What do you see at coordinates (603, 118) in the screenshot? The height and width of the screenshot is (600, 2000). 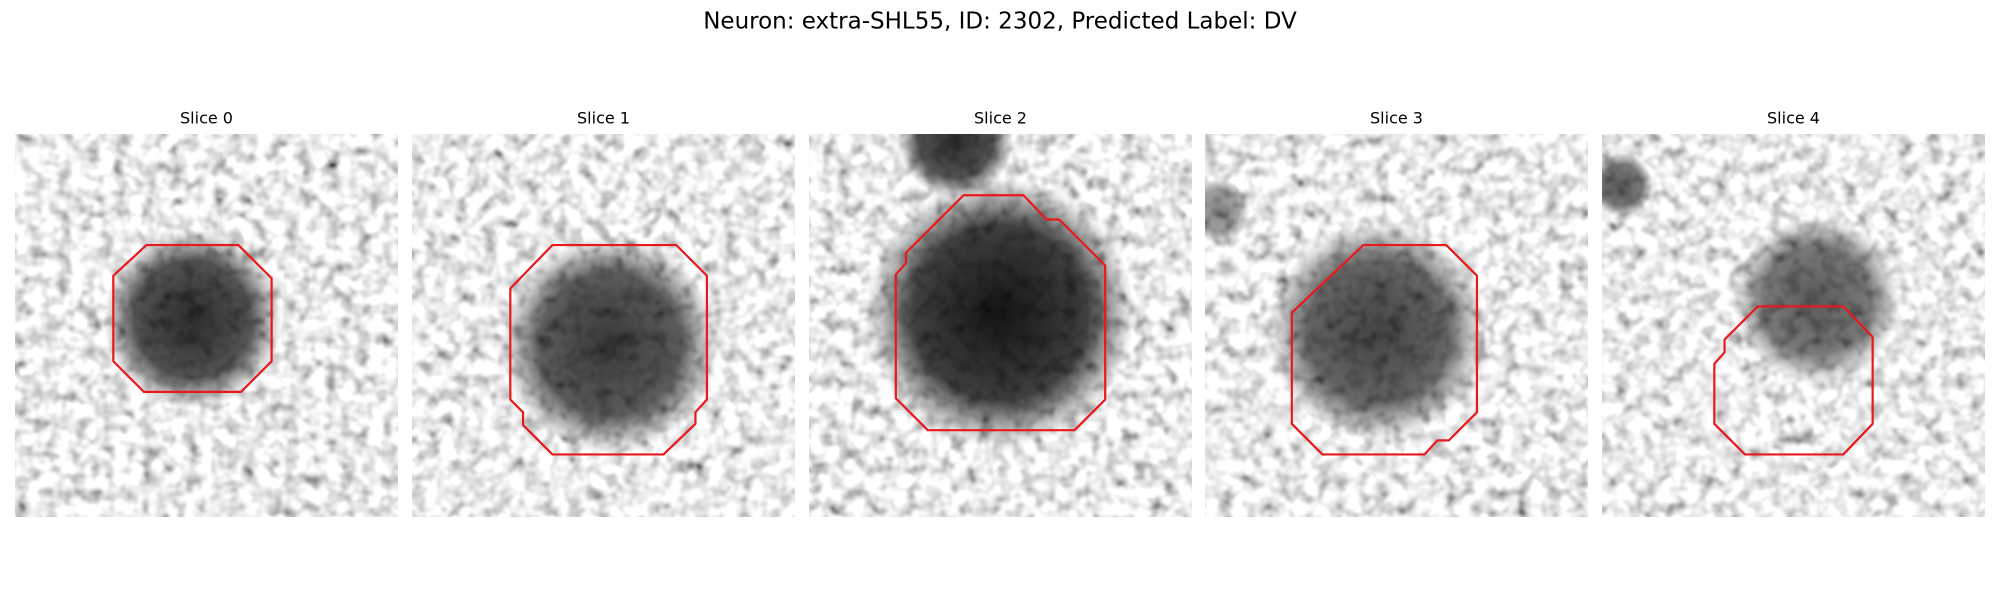 I see `panel-title: Slice 1` at bounding box center [603, 118].